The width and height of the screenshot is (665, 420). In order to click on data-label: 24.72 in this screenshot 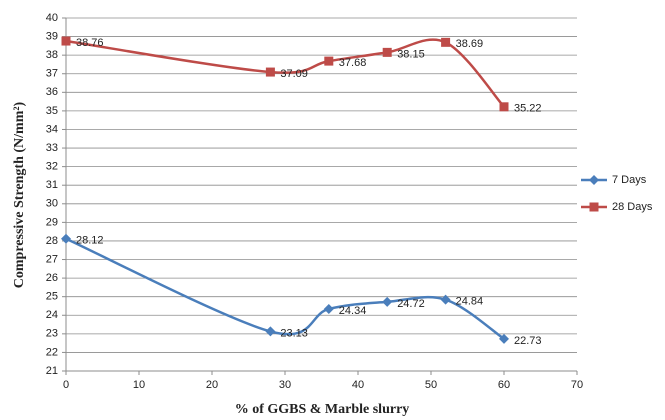, I will do `click(411, 304)`.